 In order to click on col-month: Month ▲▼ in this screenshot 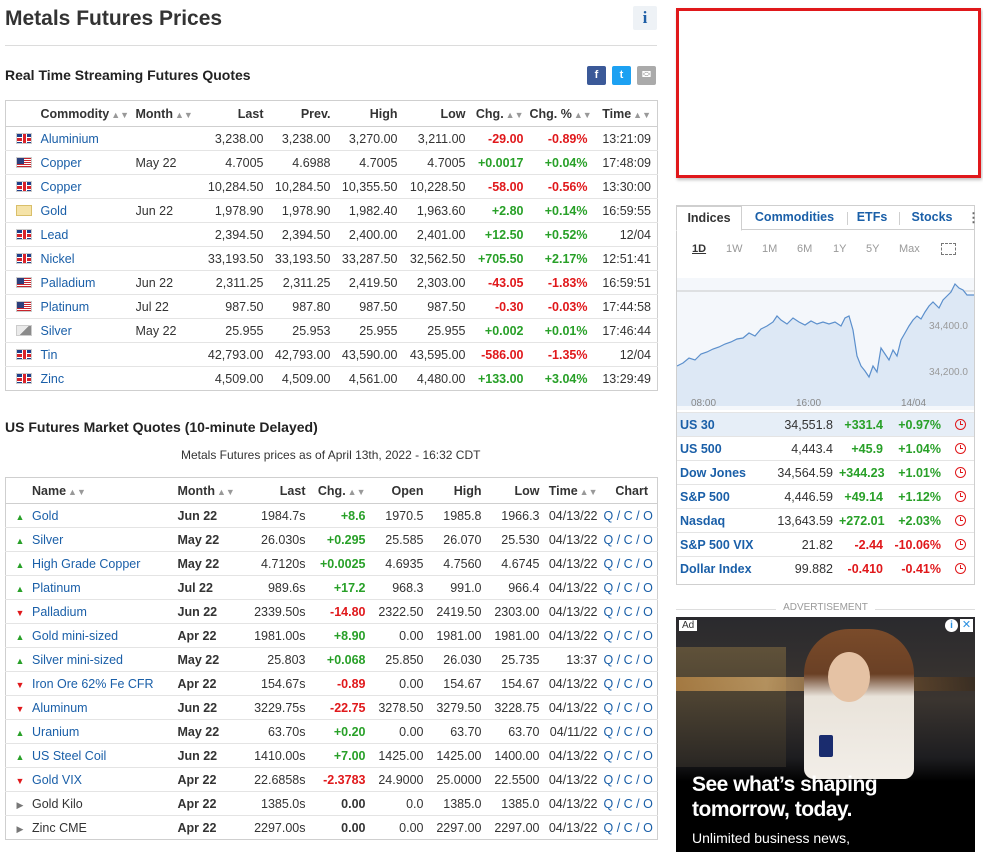, I will do `click(165, 113)`.